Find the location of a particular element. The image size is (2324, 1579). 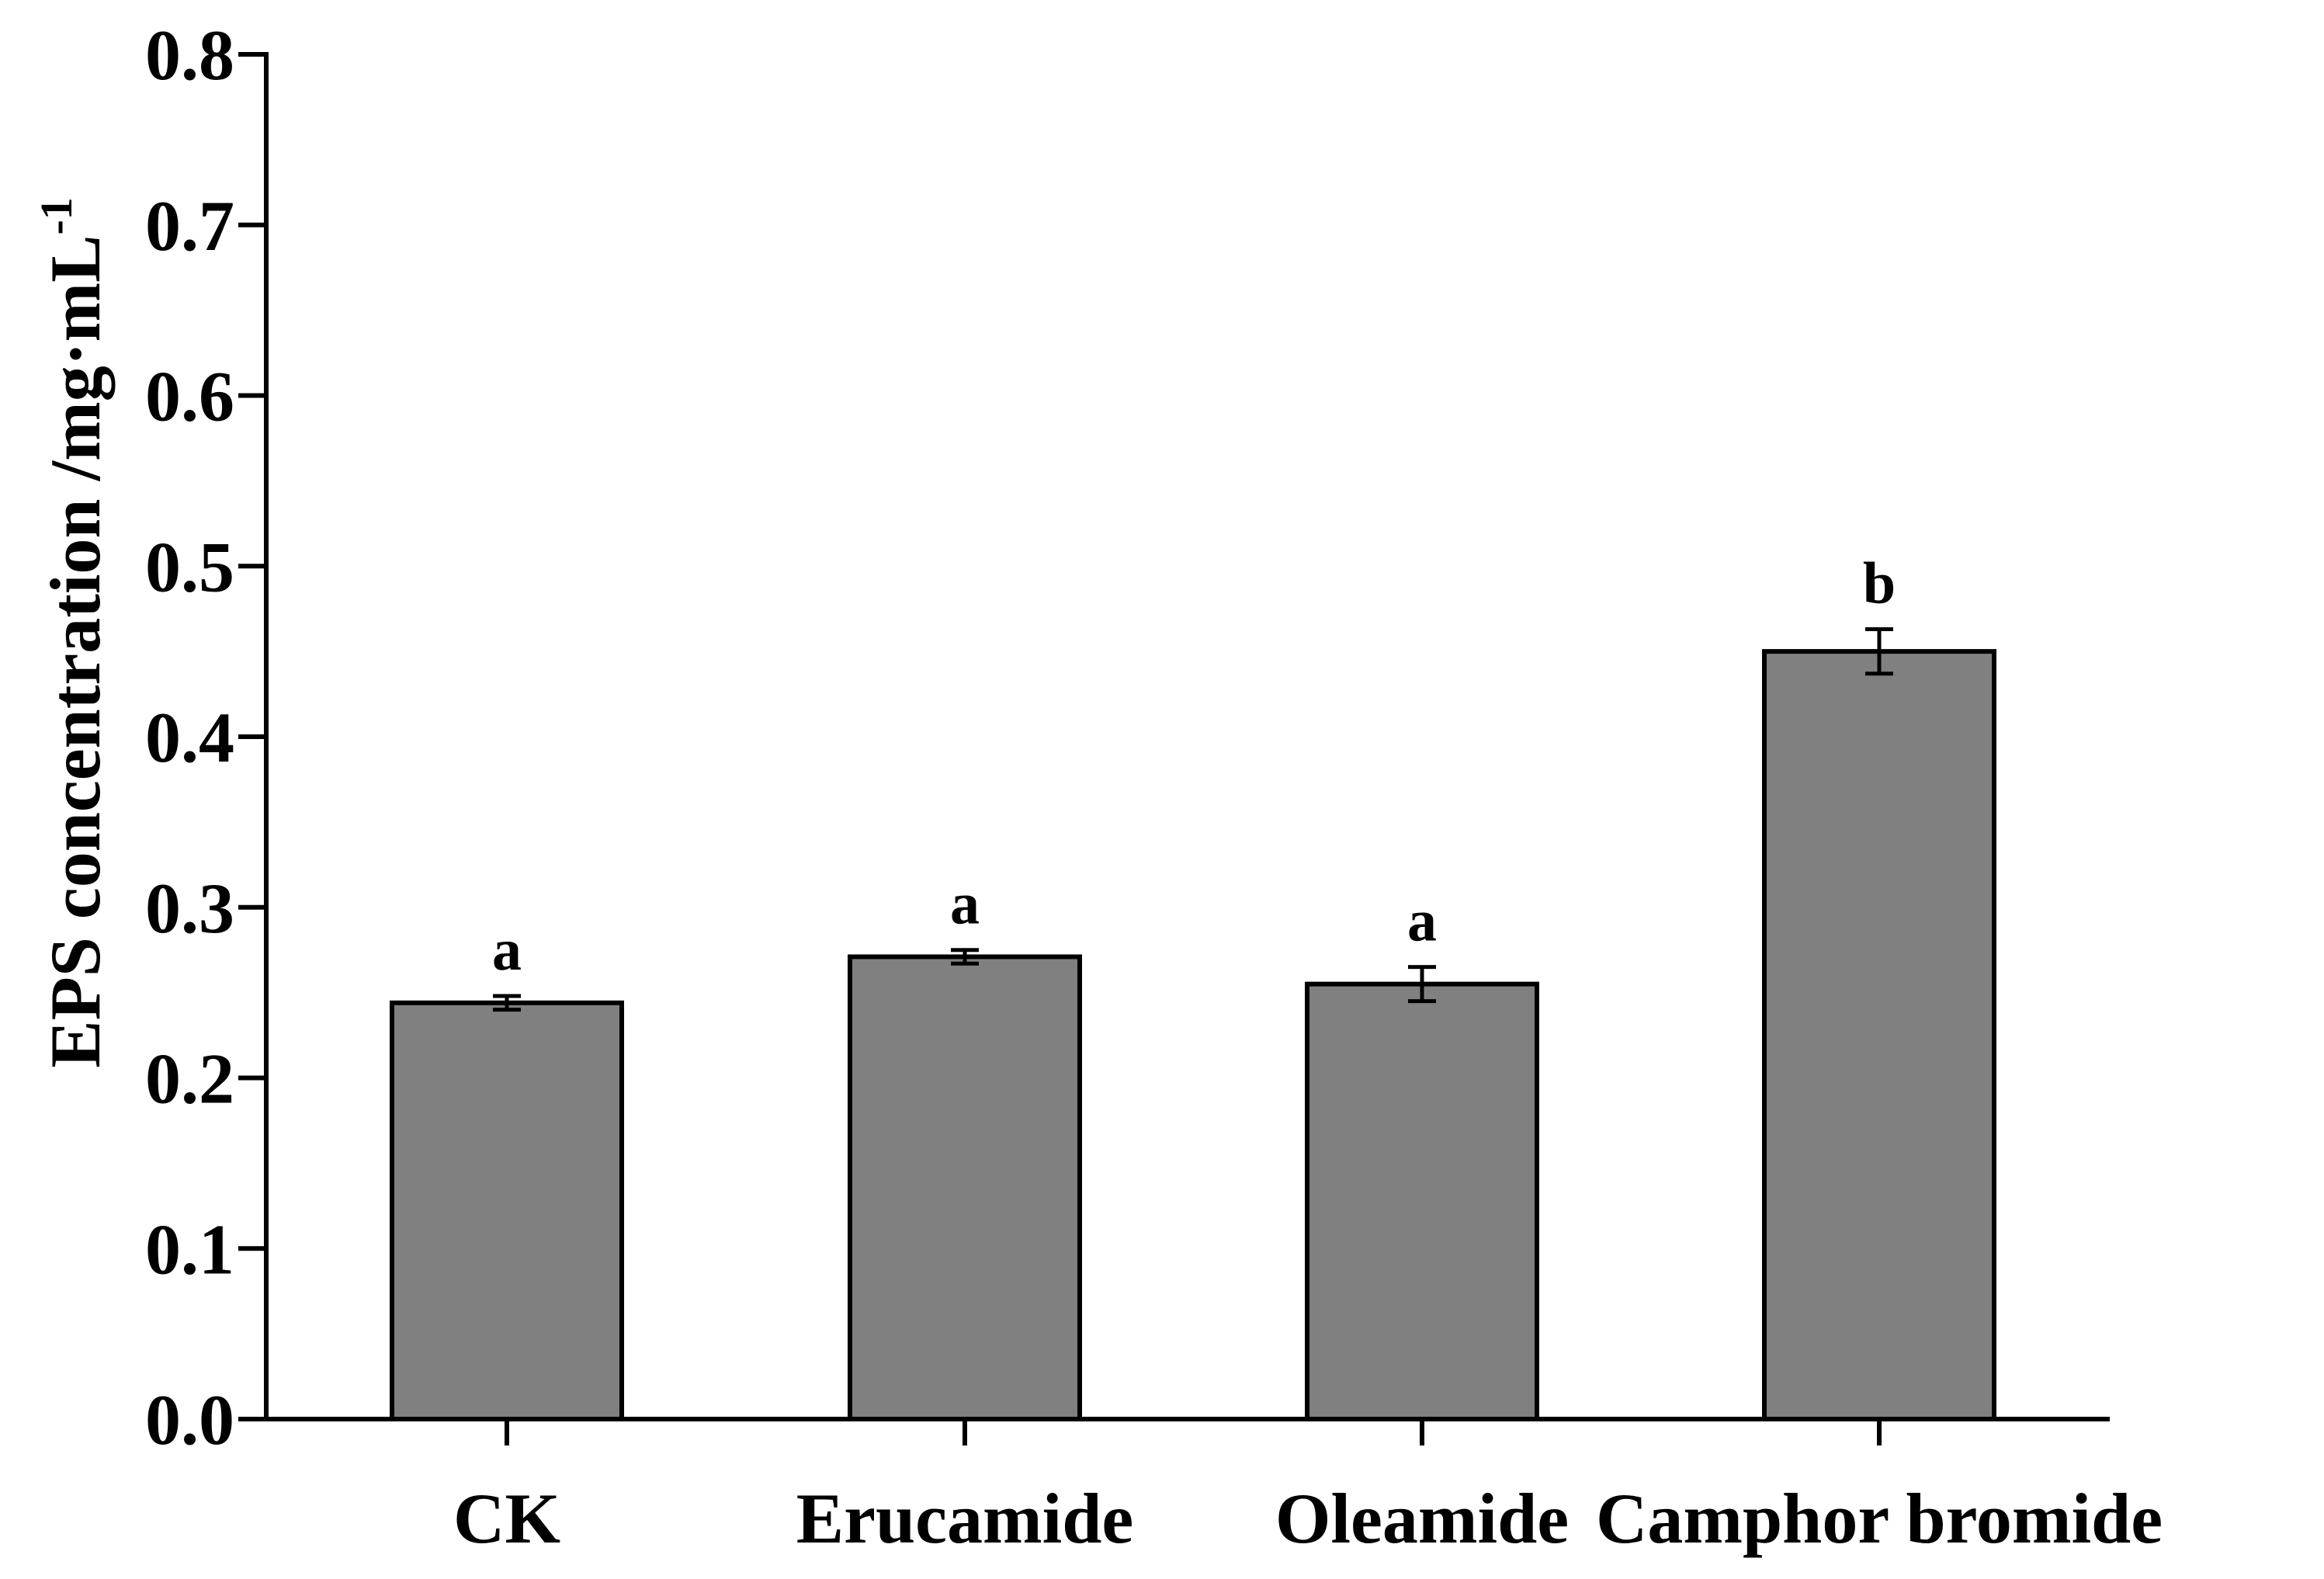

y-tick-label-2: 0.2 is located at coordinates (190, 1079).